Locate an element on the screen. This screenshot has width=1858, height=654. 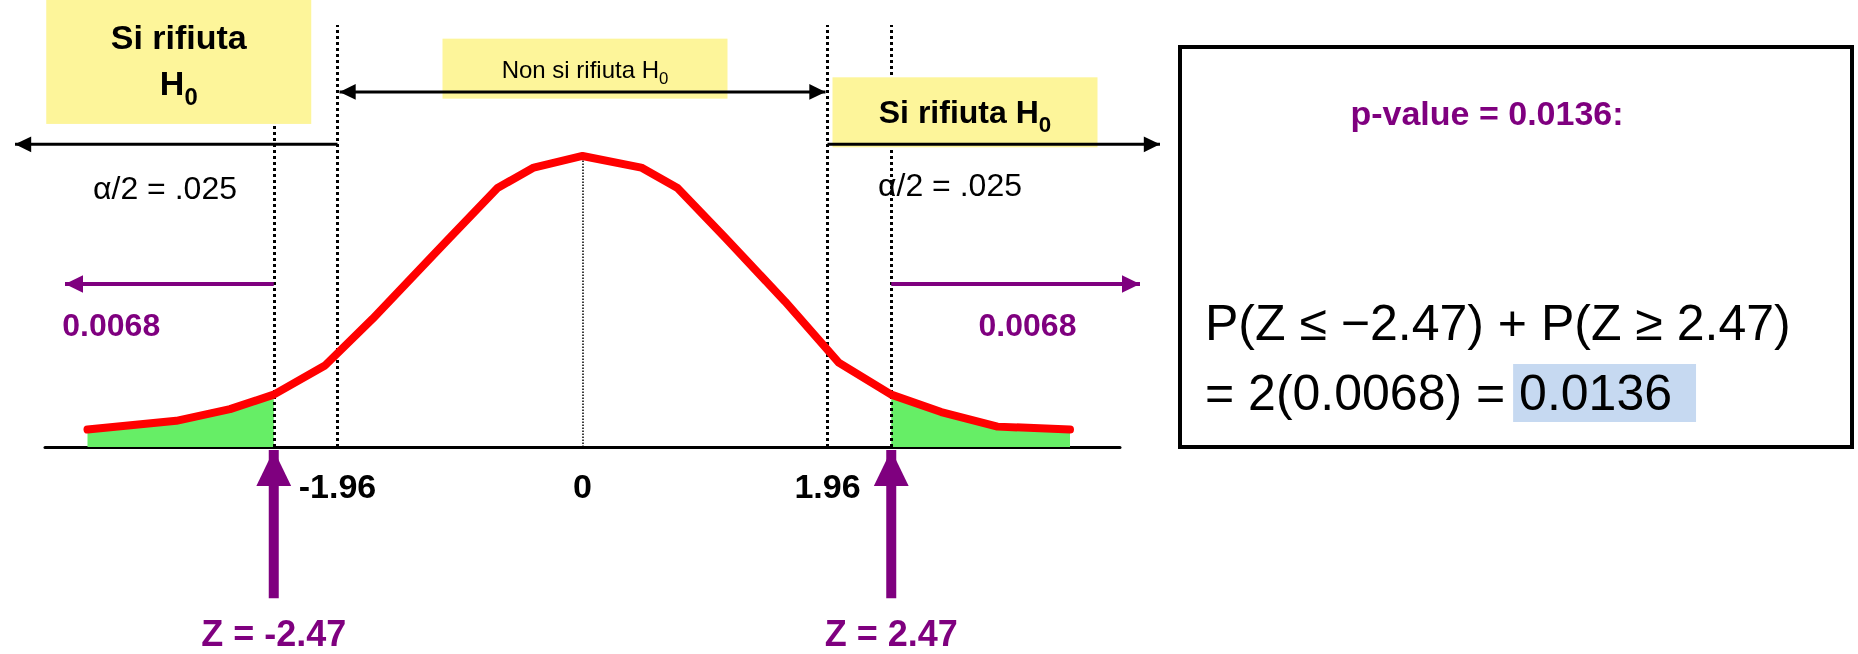
text: Z = 2.47 is located at coordinates (891, 633).